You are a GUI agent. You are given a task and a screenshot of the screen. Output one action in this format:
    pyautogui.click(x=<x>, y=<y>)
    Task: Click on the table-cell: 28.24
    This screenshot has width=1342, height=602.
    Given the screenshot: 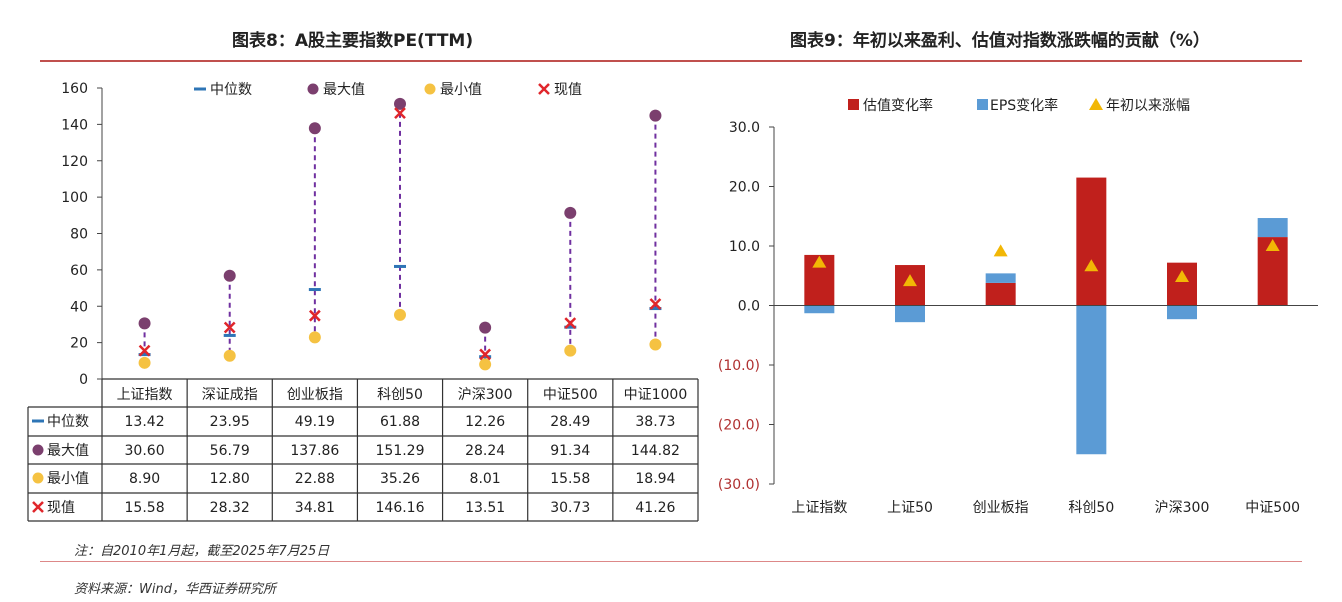 What is the action you would take?
    pyautogui.click(x=485, y=451)
    